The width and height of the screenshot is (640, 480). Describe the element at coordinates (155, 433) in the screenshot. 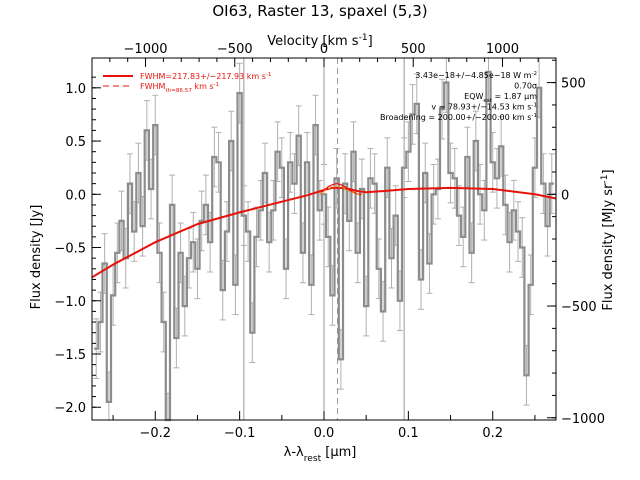

I see `x-tick-label: −0.2` at that location.